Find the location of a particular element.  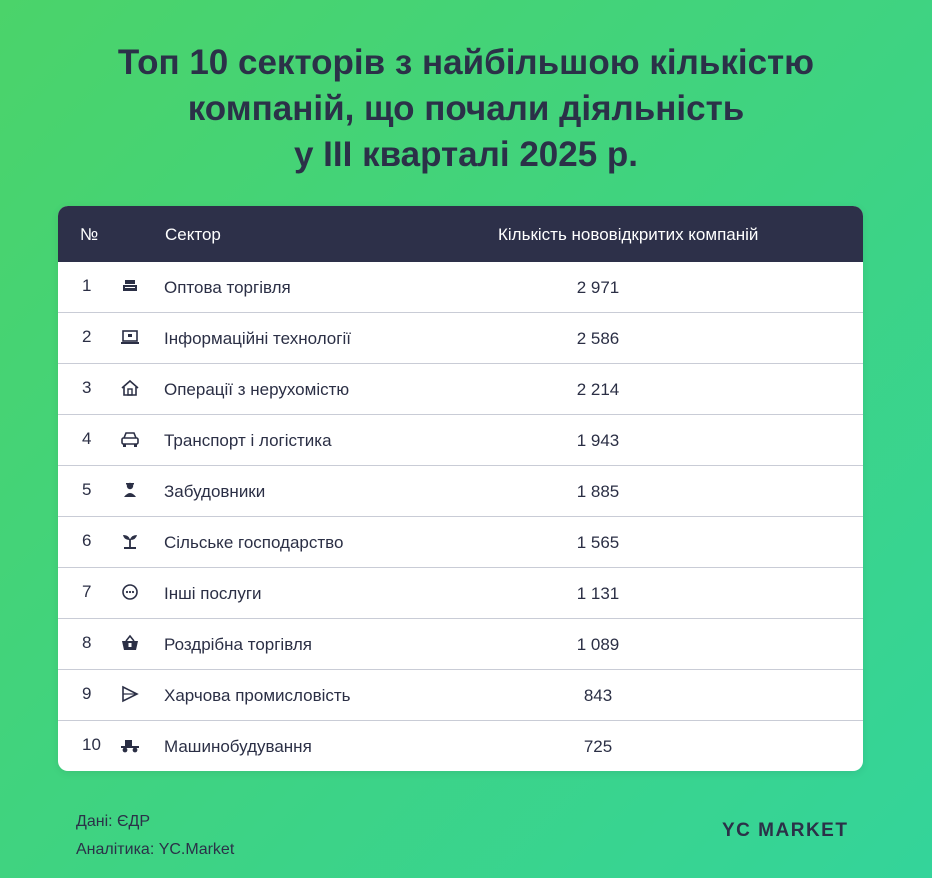

row-number: 6 is located at coordinates (87, 540).